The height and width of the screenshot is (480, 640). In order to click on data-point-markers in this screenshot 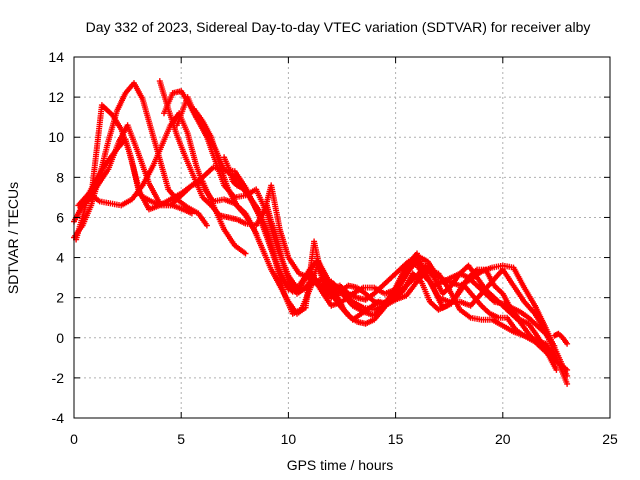, I will do `click(561, 338)`.